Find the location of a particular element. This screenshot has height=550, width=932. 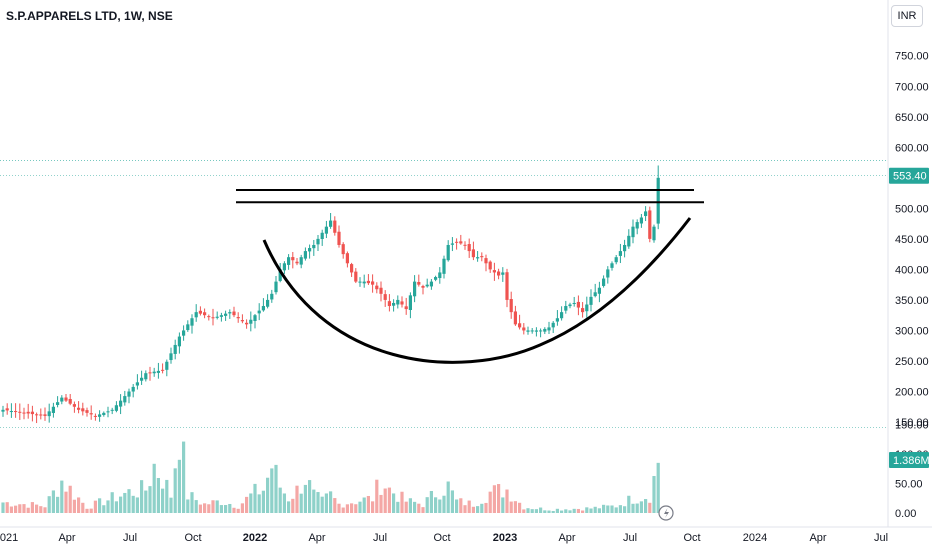

currency-button: INR is located at coordinates (907, 16).